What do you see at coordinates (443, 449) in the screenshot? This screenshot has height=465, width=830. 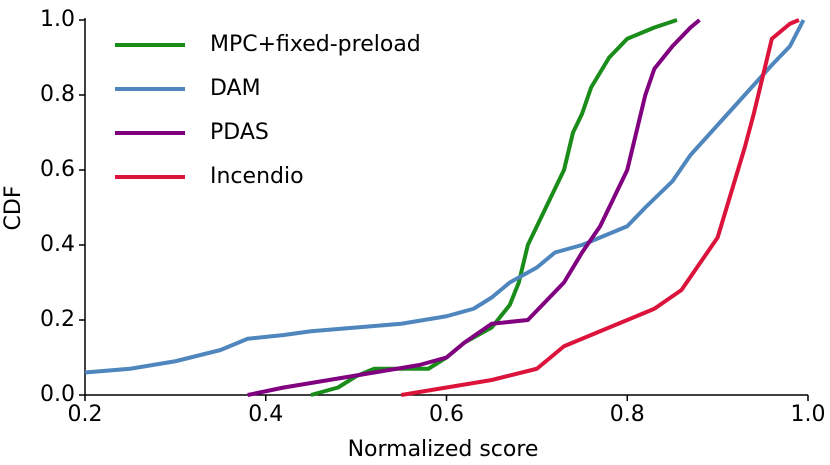 I see `x-axis-label: Normalized score` at bounding box center [443, 449].